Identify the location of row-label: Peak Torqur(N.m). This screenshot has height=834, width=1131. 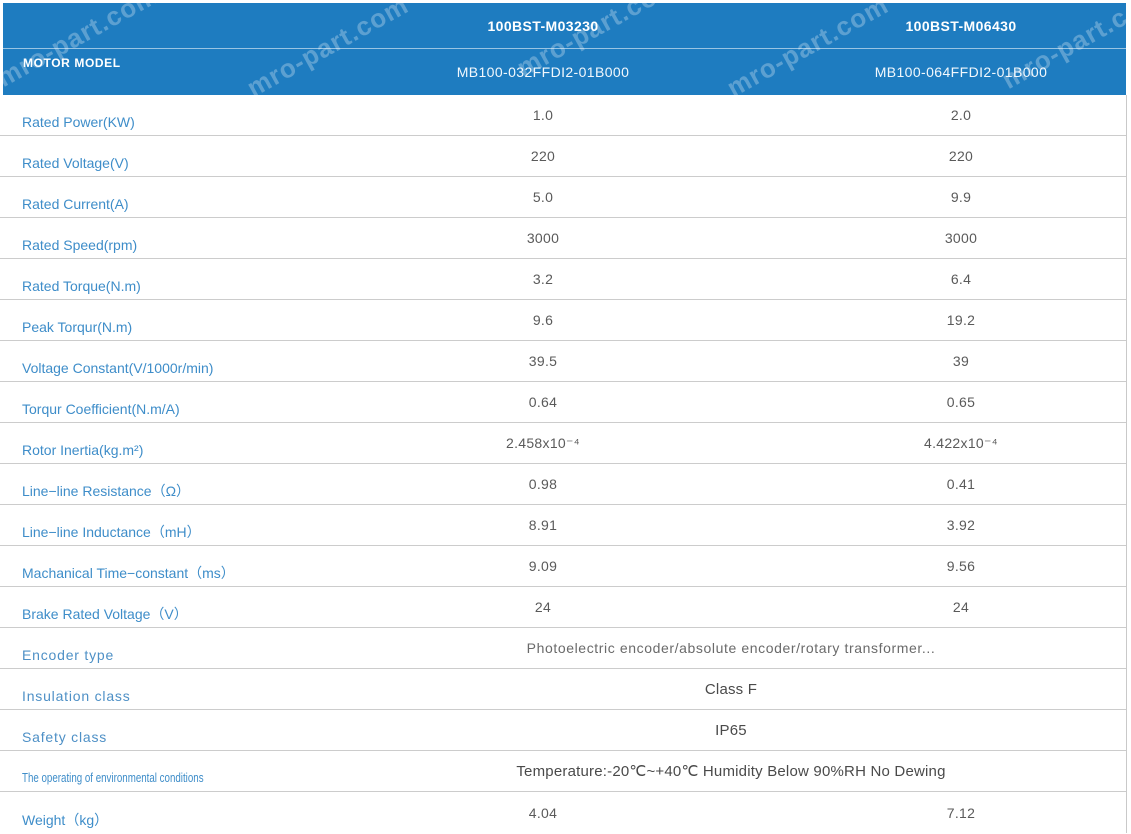
(77, 327).